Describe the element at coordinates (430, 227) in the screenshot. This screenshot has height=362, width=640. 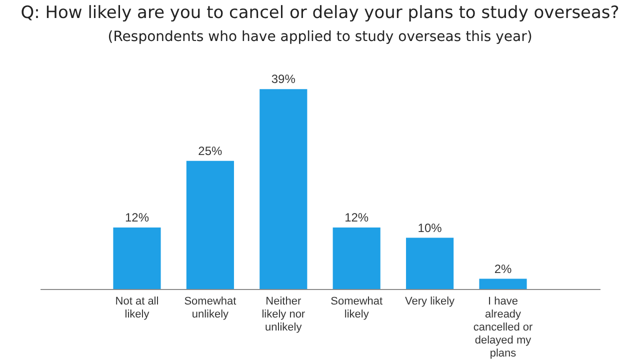
I see `data-label: 10%` at that location.